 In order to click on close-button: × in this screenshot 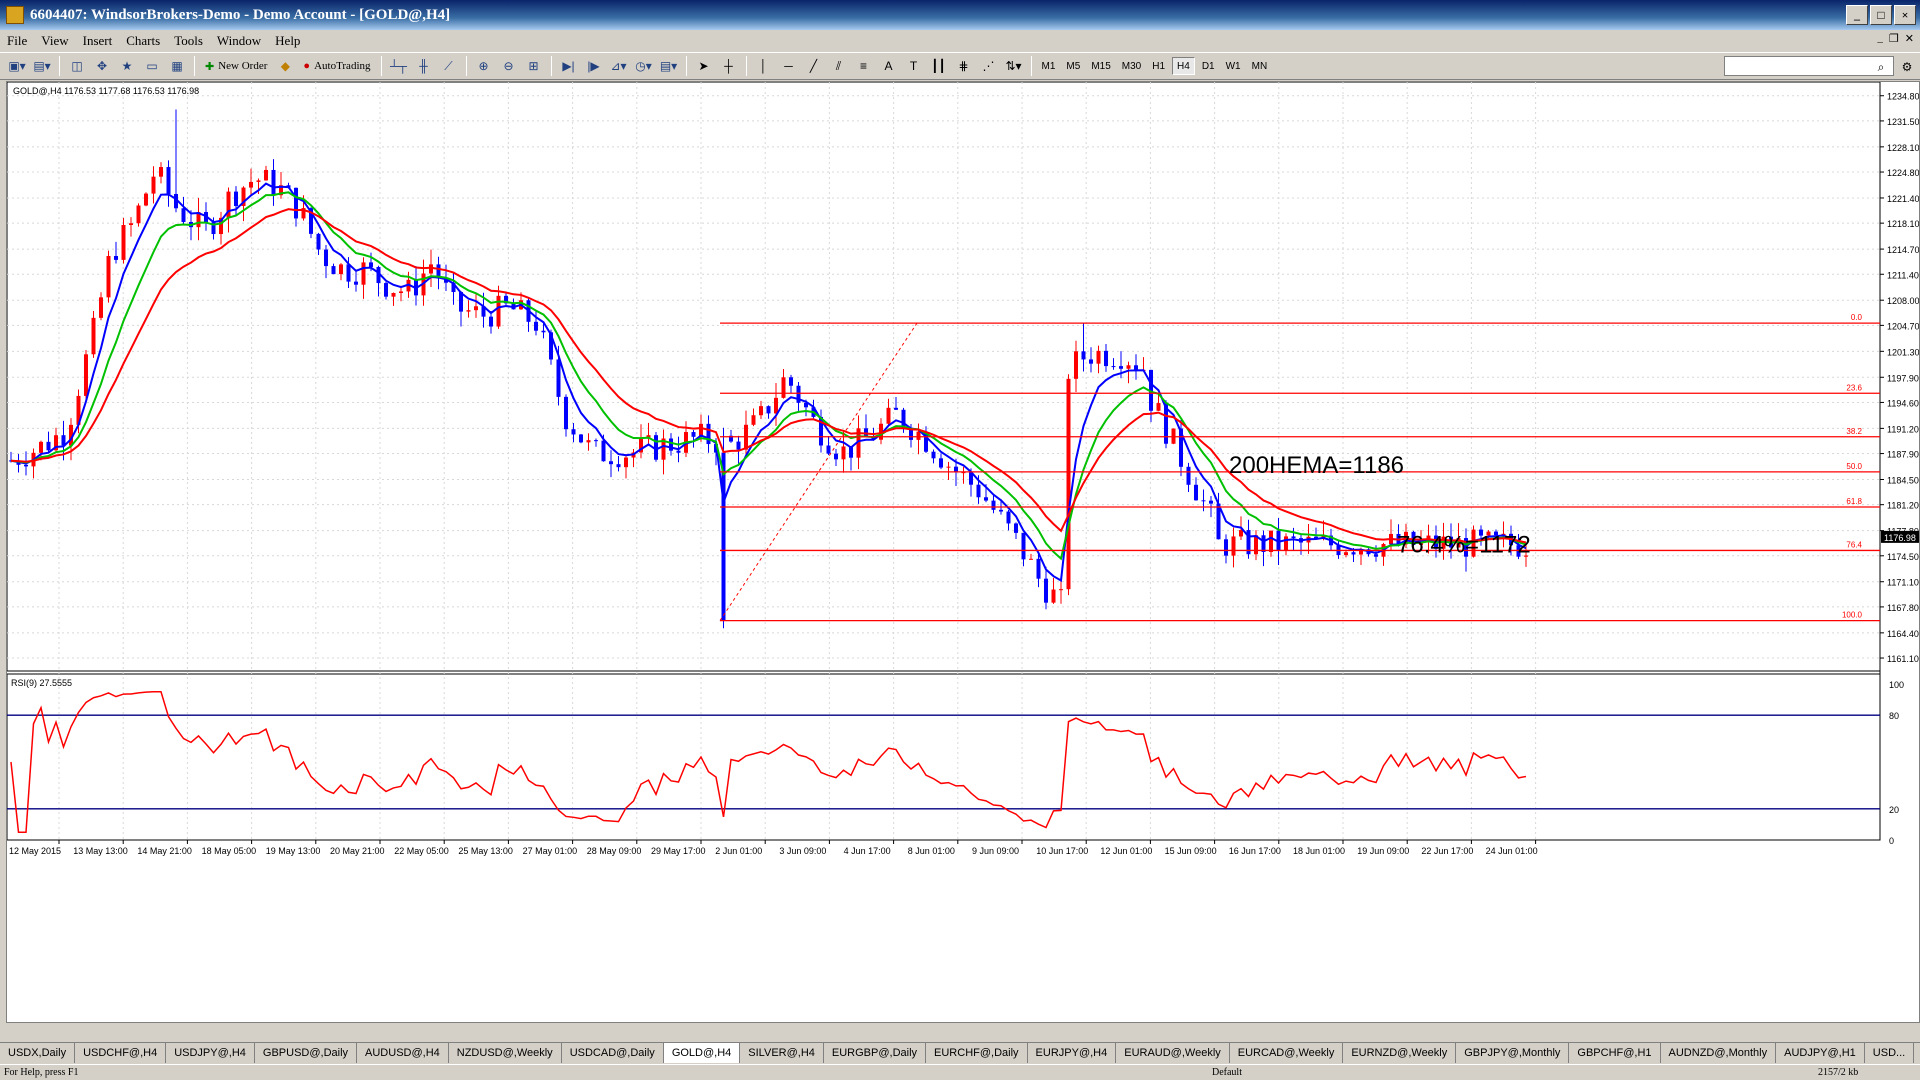, I will do `click(1905, 15)`.